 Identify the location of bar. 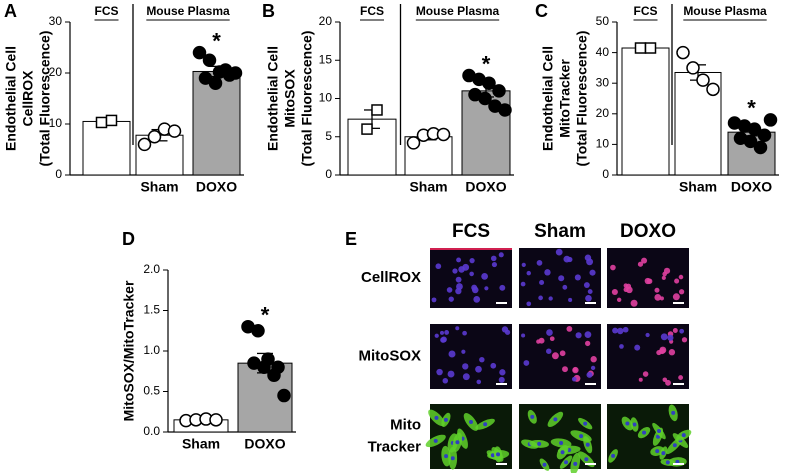
(645, 111).